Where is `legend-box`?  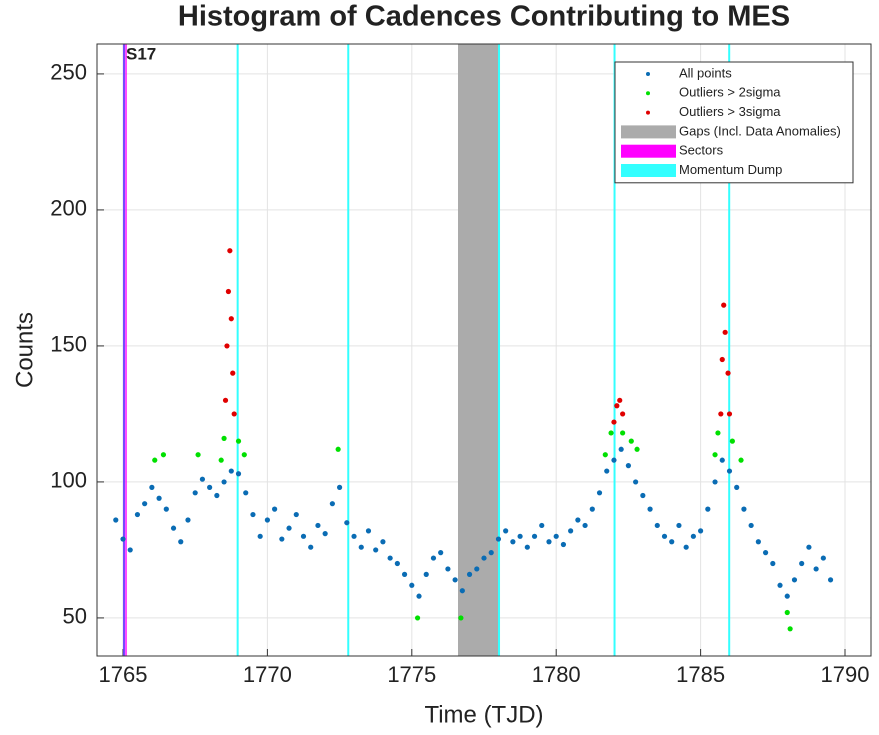
legend-box is located at coordinates (734, 122).